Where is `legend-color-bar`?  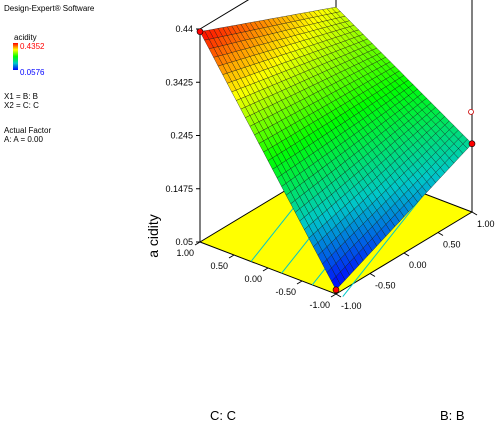 legend-color-bar is located at coordinates (15, 56).